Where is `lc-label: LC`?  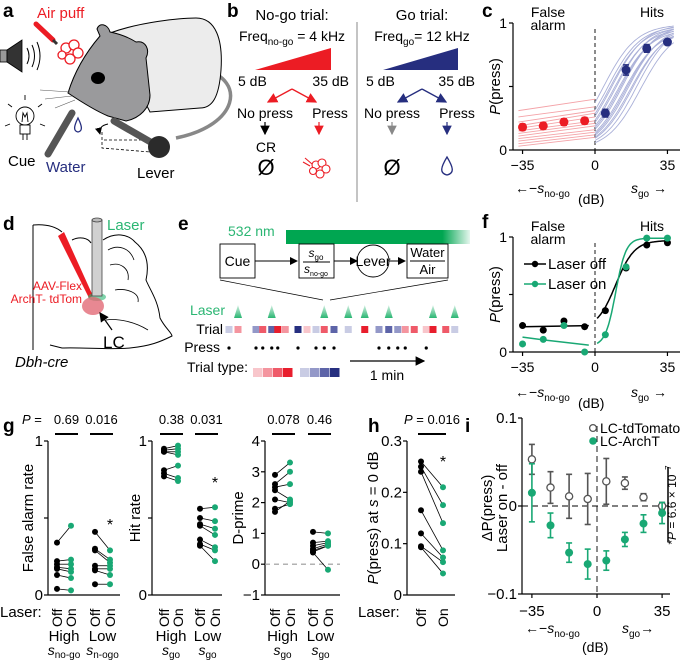
lc-label: LC is located at coordinates (114, 342).